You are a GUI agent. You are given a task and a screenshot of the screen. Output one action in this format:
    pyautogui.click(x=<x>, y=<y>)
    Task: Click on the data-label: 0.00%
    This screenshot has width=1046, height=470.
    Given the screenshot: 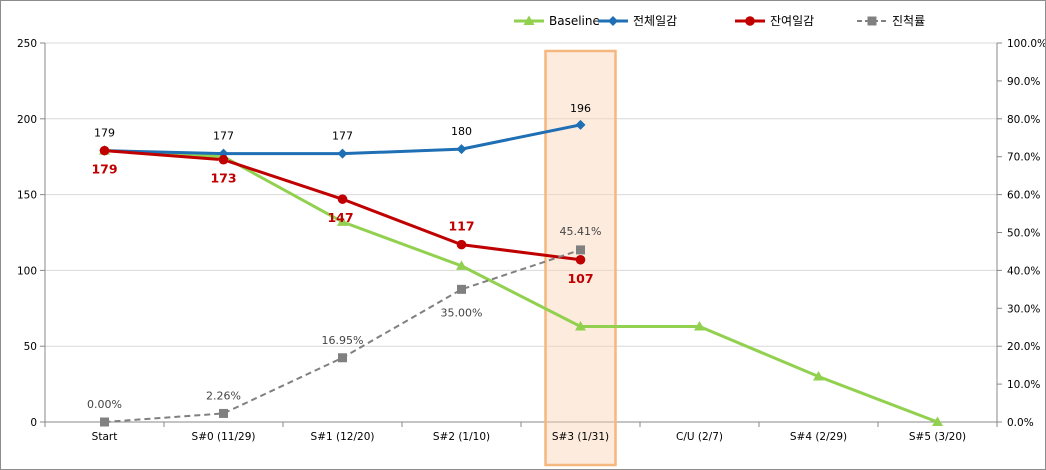 What is the action you would take?
    pyautogui.click(x=104, y=404)
    